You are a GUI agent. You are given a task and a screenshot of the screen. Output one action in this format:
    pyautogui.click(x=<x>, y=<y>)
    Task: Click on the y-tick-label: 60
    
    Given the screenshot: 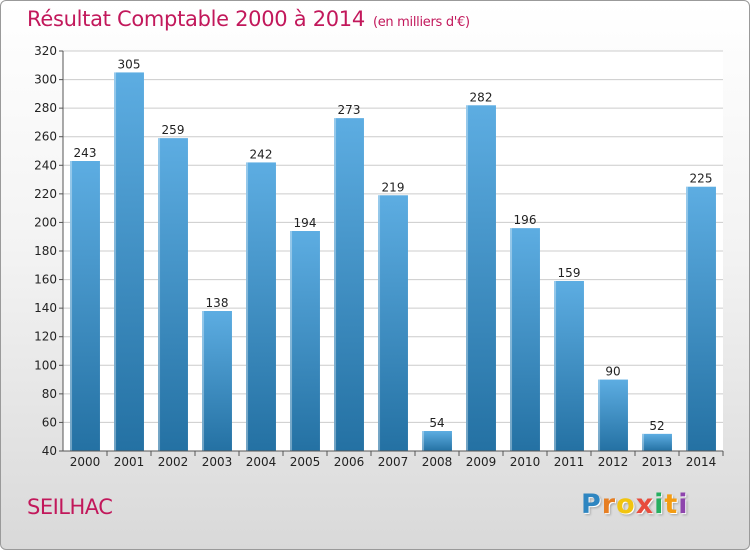 What is the action you would take?
    pyautogui.click(x=49, y=422)
    